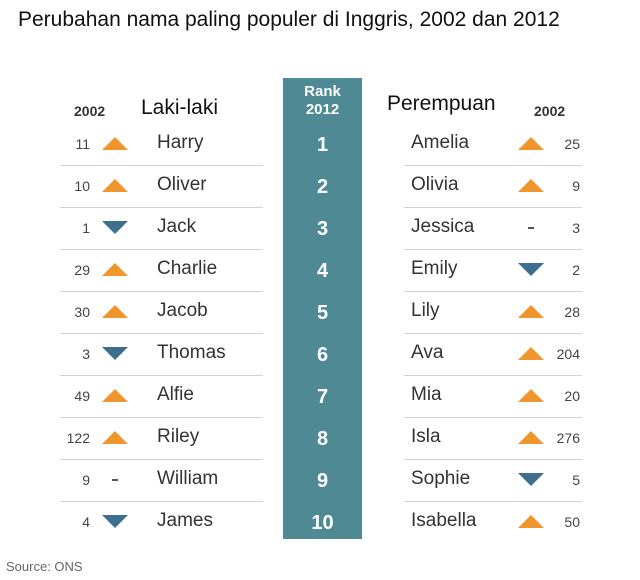 Image resolution: width=640 pixels, height=580 pixels. I want to click on rank-header-line2: 2012, so click(322, 109).